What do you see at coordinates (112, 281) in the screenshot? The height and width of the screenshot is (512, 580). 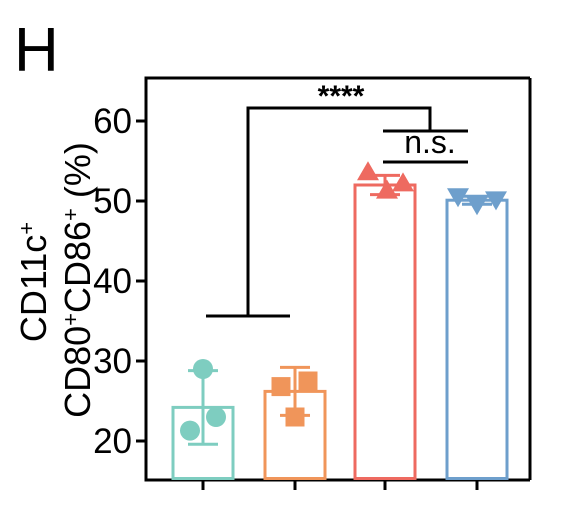 I see `y-tick-label: 40` at bounding box center [112, 281].